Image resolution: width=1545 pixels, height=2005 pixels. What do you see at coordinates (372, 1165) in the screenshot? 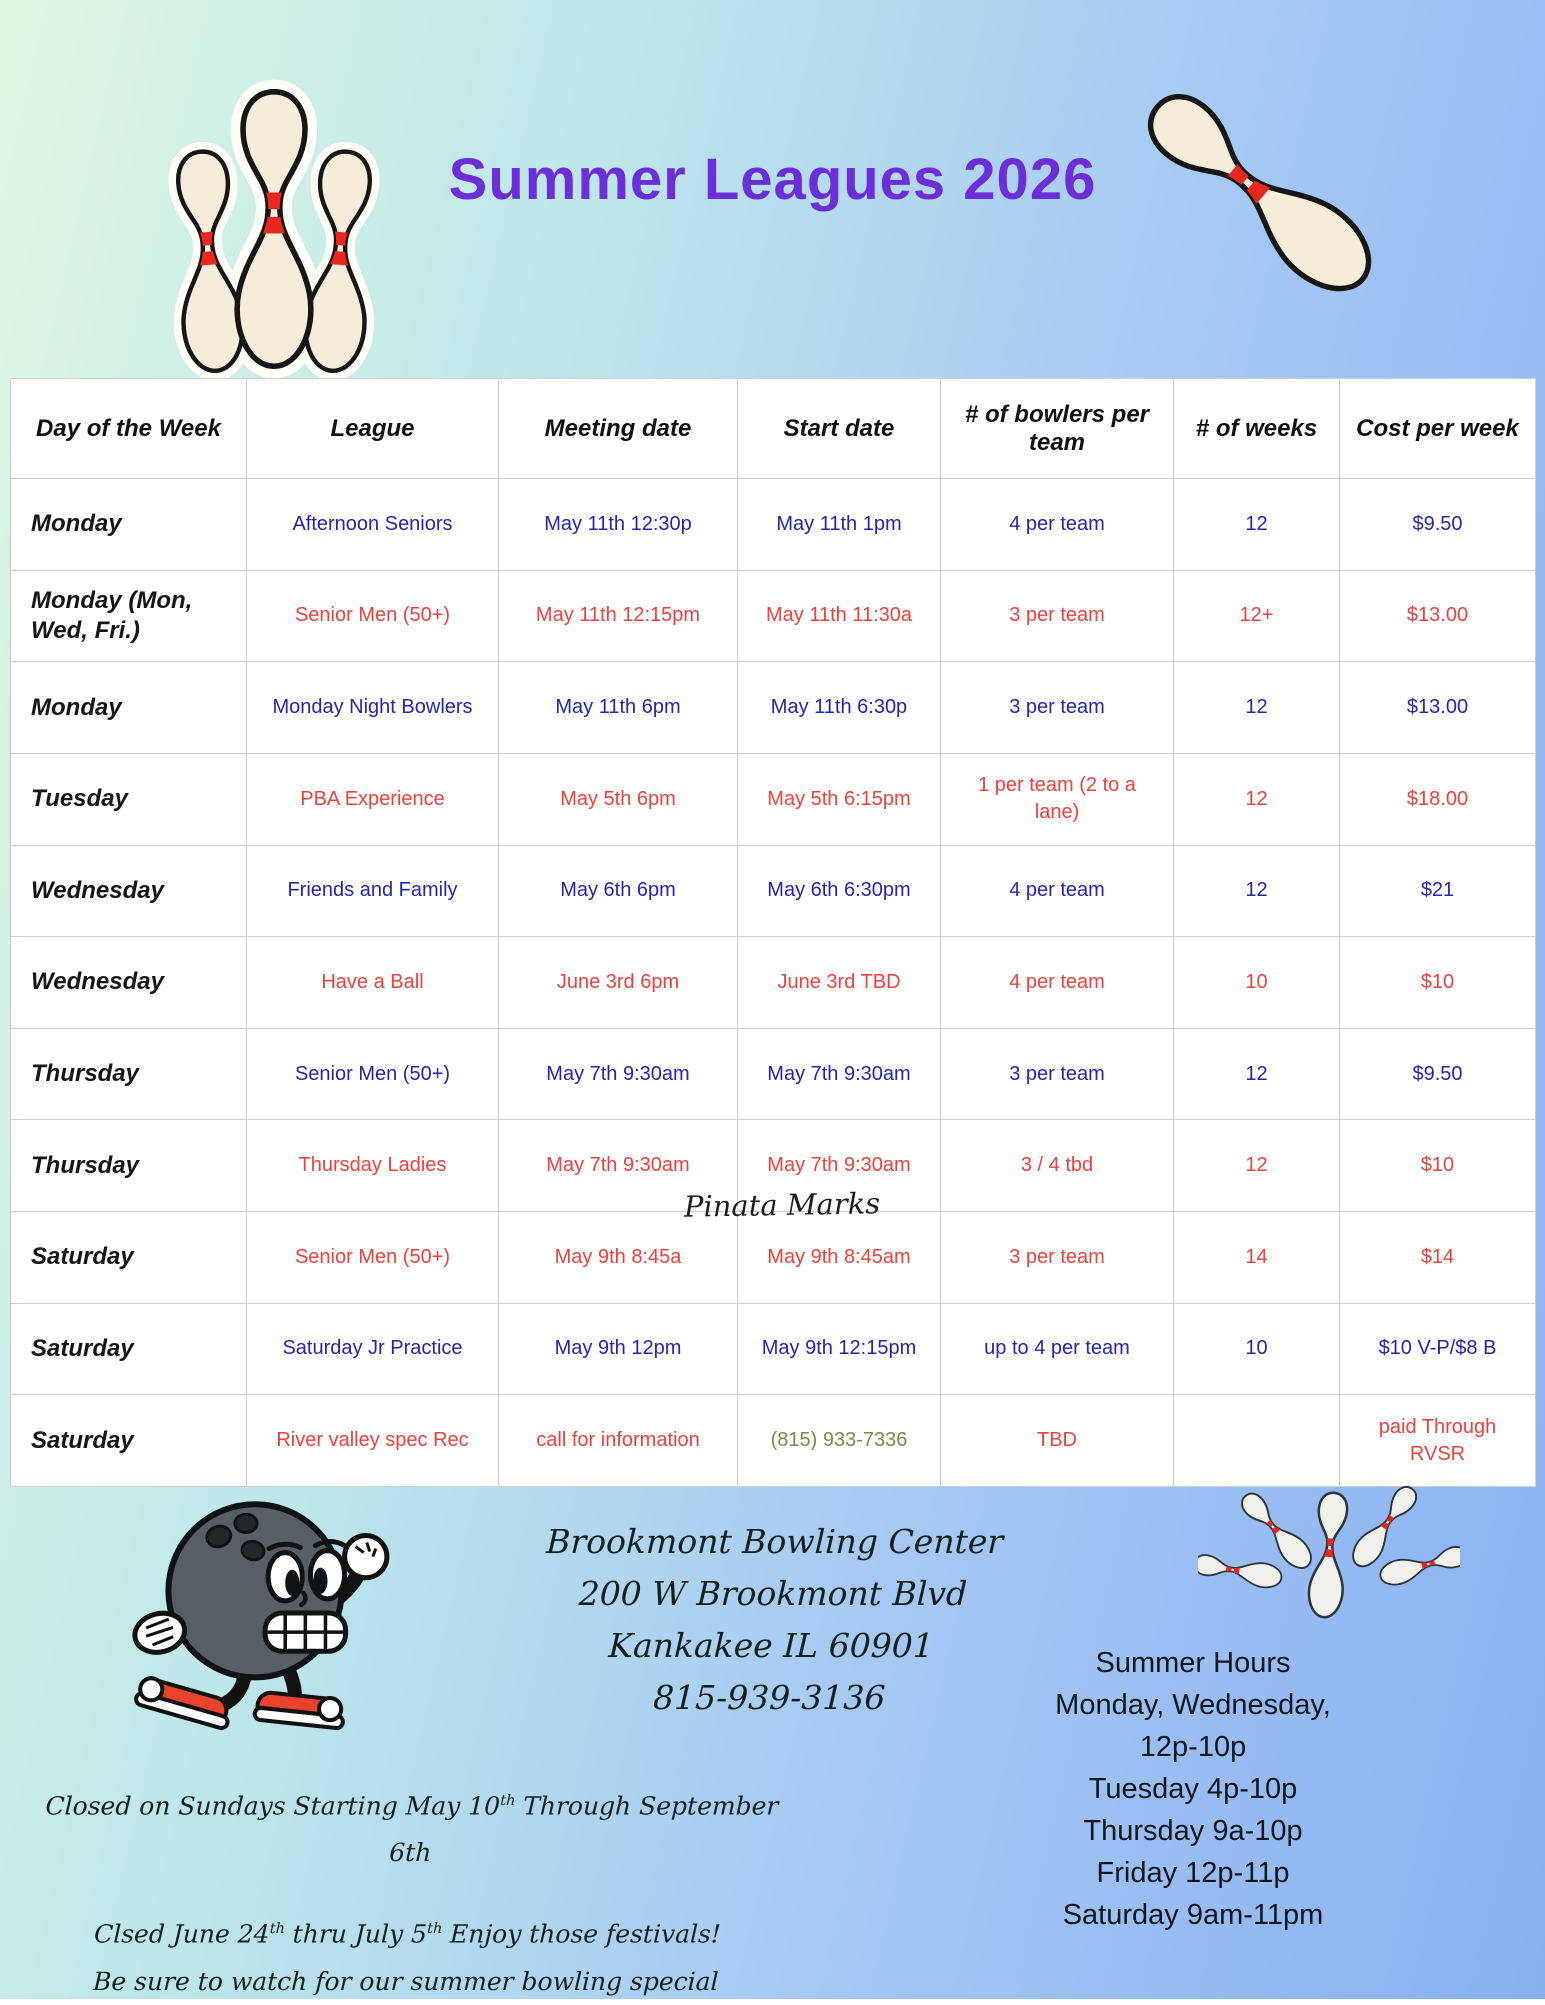
I see `league-cell: Thursday Ladies` at bounding box center [372, 1165].